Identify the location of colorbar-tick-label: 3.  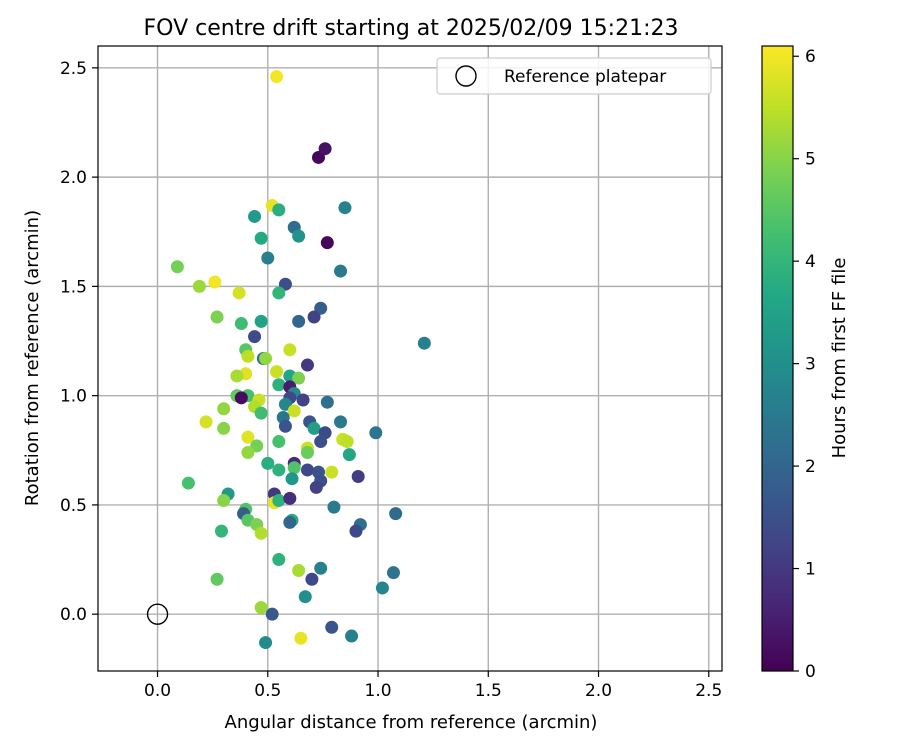
(810, 365).